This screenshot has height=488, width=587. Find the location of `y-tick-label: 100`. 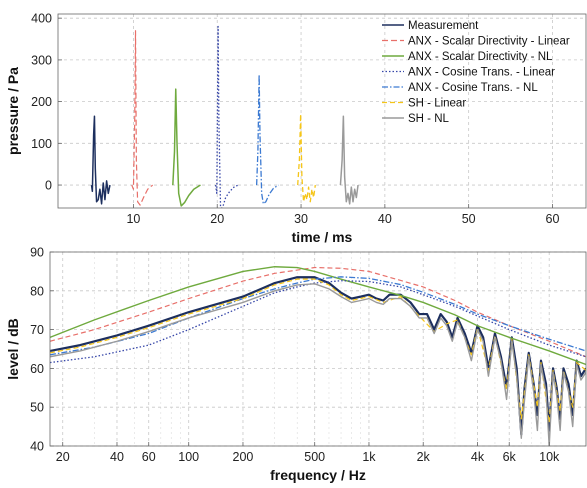

y-tick-label: 100 is located at coordinates (41, 144).